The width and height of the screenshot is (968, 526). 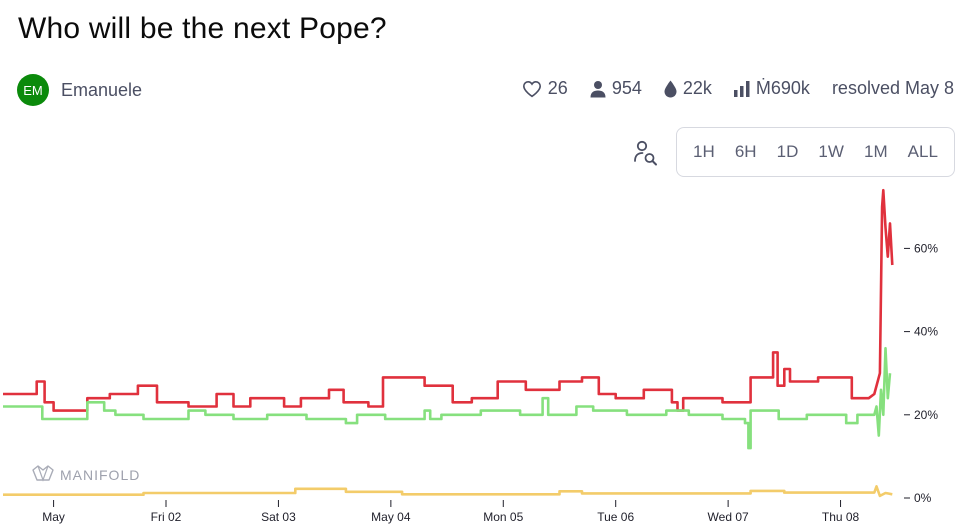 What do you see at coordinates (43, 474) in the screenshot?
I see `manifold-logo-icon` at bounding box center [43, 474].